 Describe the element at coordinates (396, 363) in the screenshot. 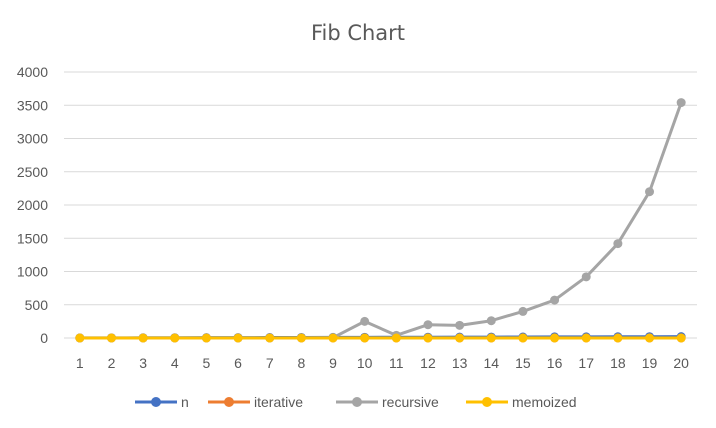

I see `x-tick-label: 11` at that location.